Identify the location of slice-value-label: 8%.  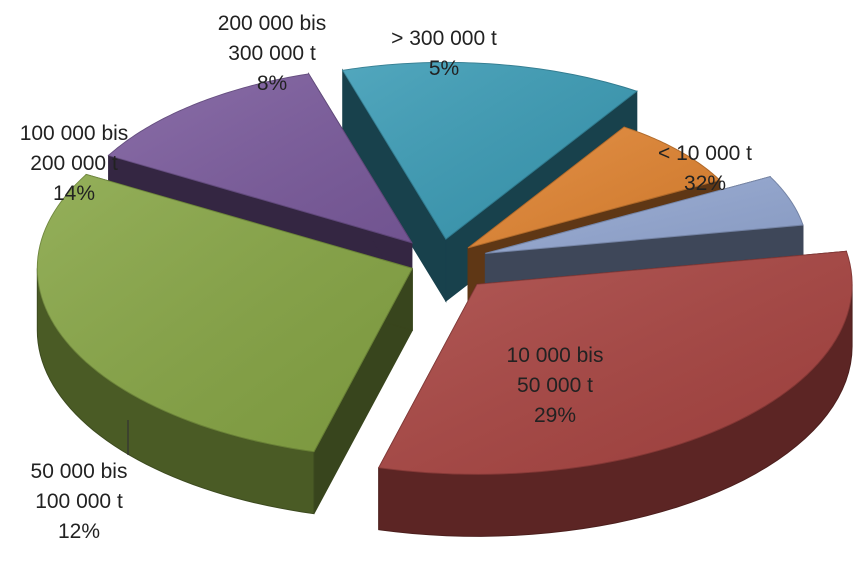
(272, 83).